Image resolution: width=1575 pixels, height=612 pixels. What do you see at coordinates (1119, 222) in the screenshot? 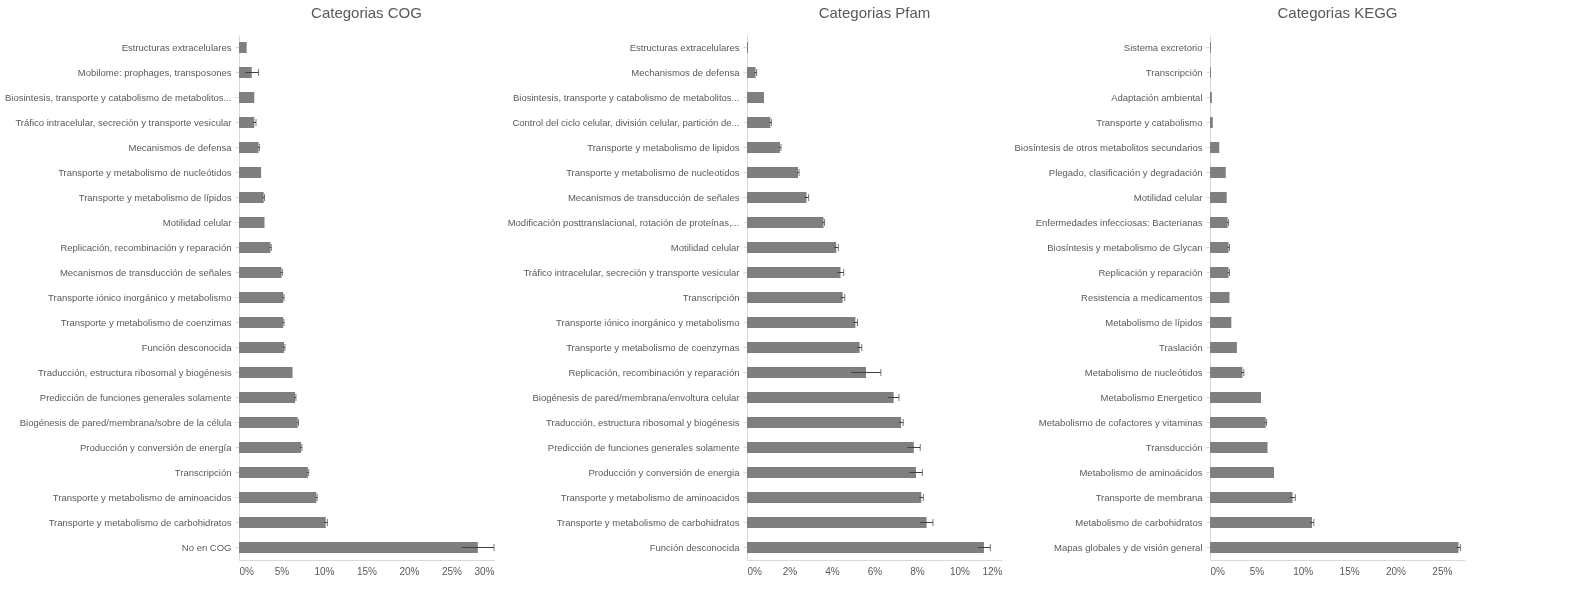
I see `y-tick-label: Enfermedades infecciosas: Bacterianas` at bounding box center [1119, 222].